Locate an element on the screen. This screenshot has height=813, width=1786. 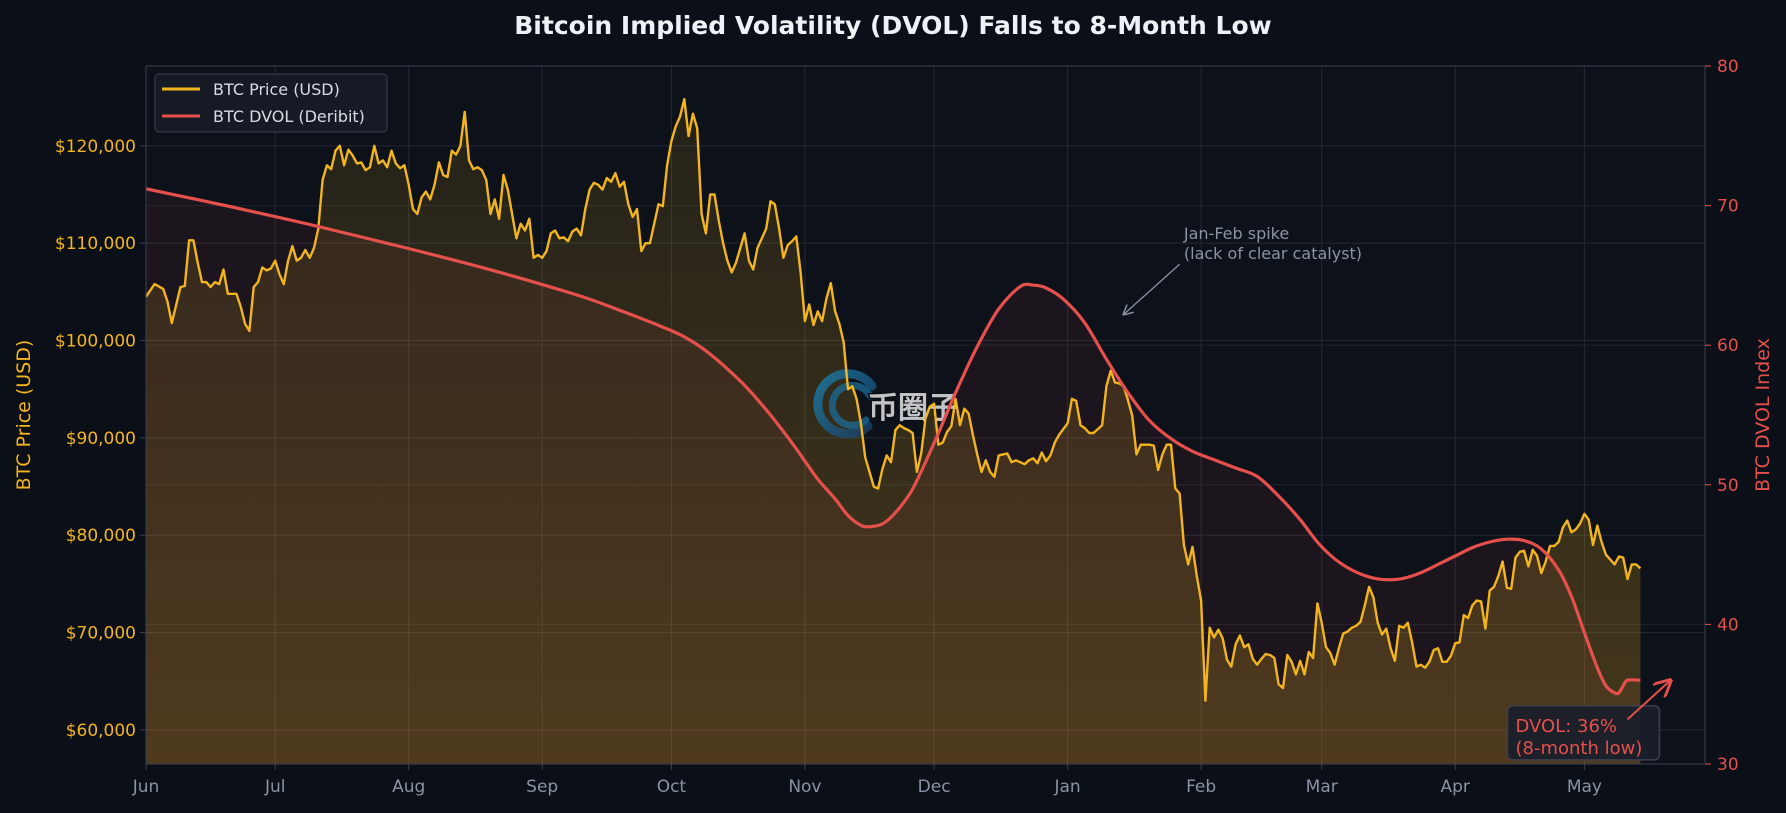
x-tick-label: Jul is located at coordinates (275, 787).